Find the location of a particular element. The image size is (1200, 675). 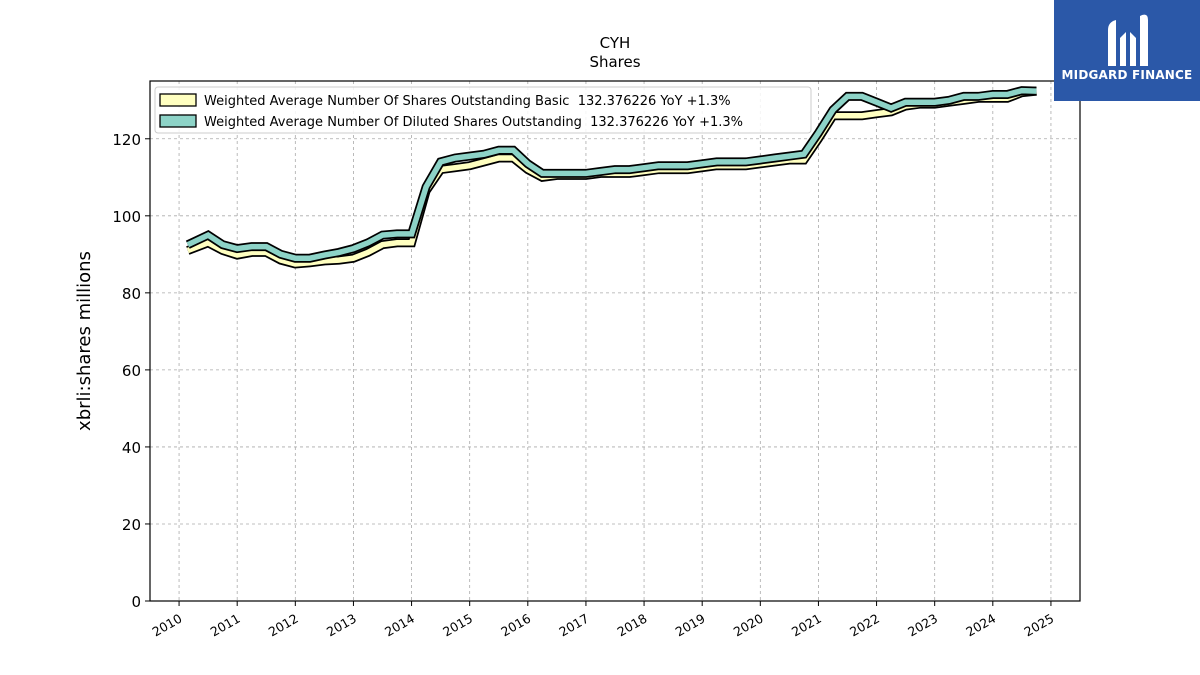

chart-subtitle: Shares is located at coordinates (614, 62).